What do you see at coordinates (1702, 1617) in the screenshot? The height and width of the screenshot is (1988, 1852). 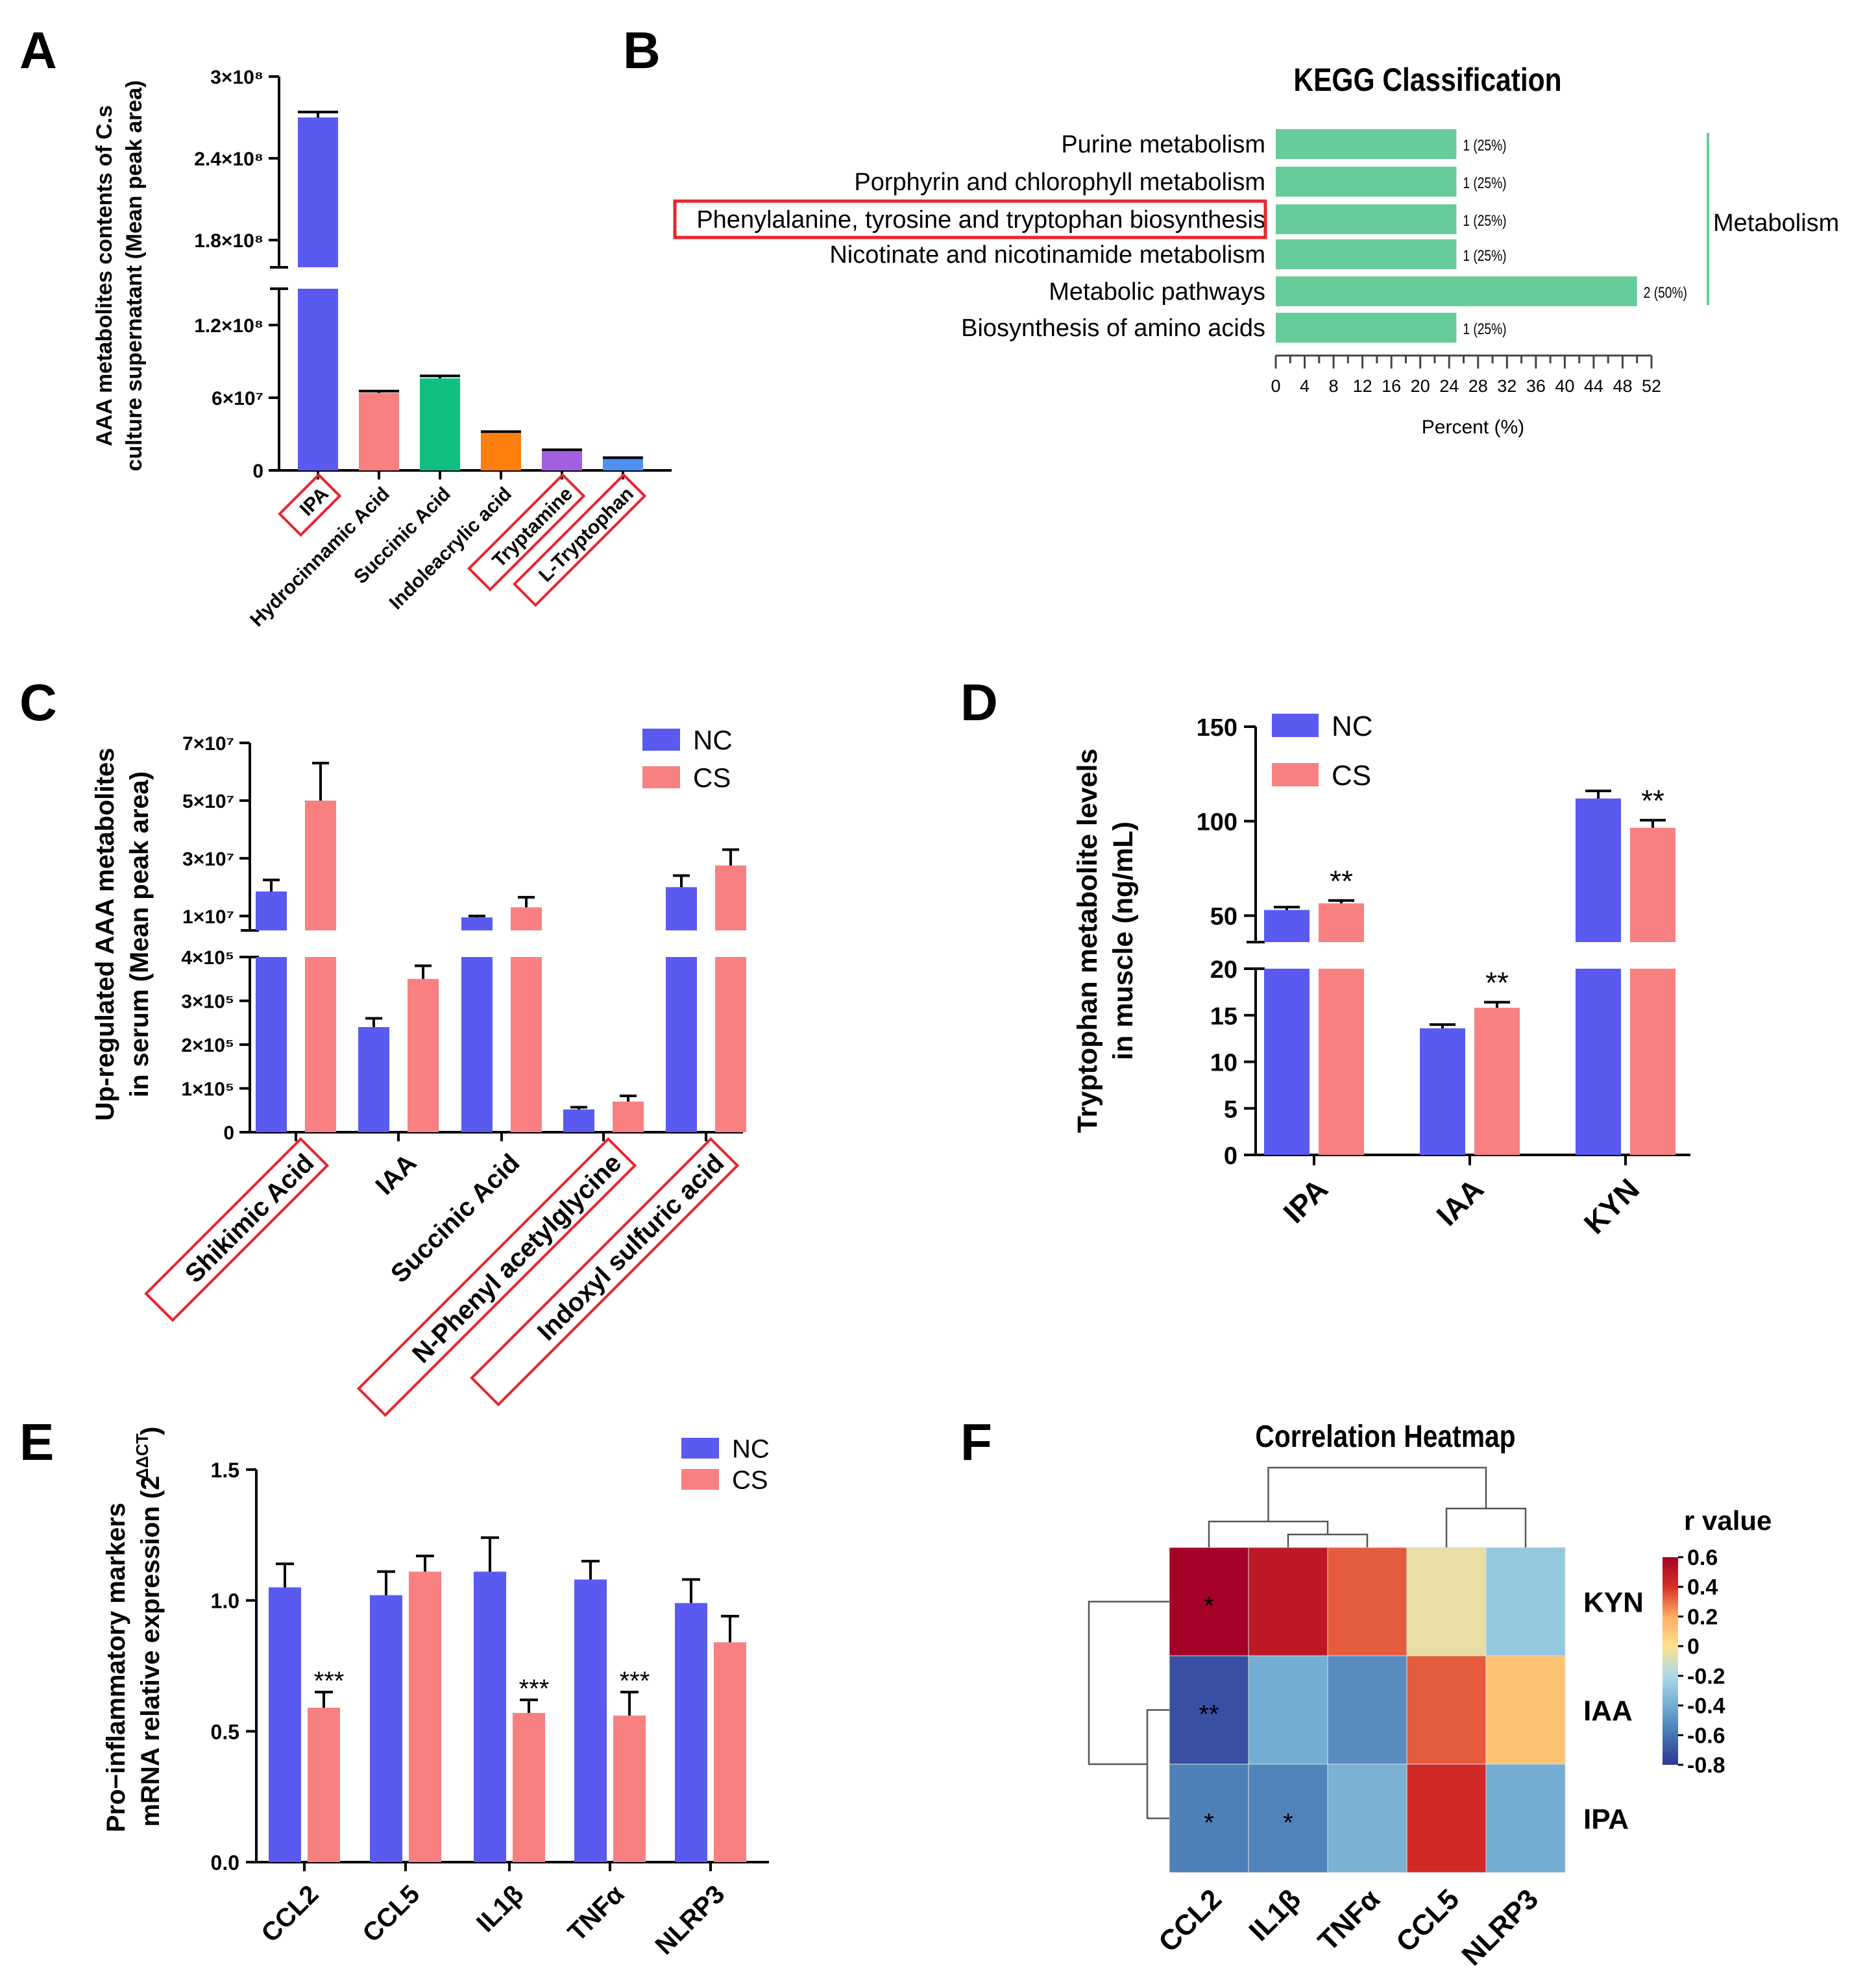 I see `colorbar-tick-label: 0.2` at bounding box center [1702, 1617].